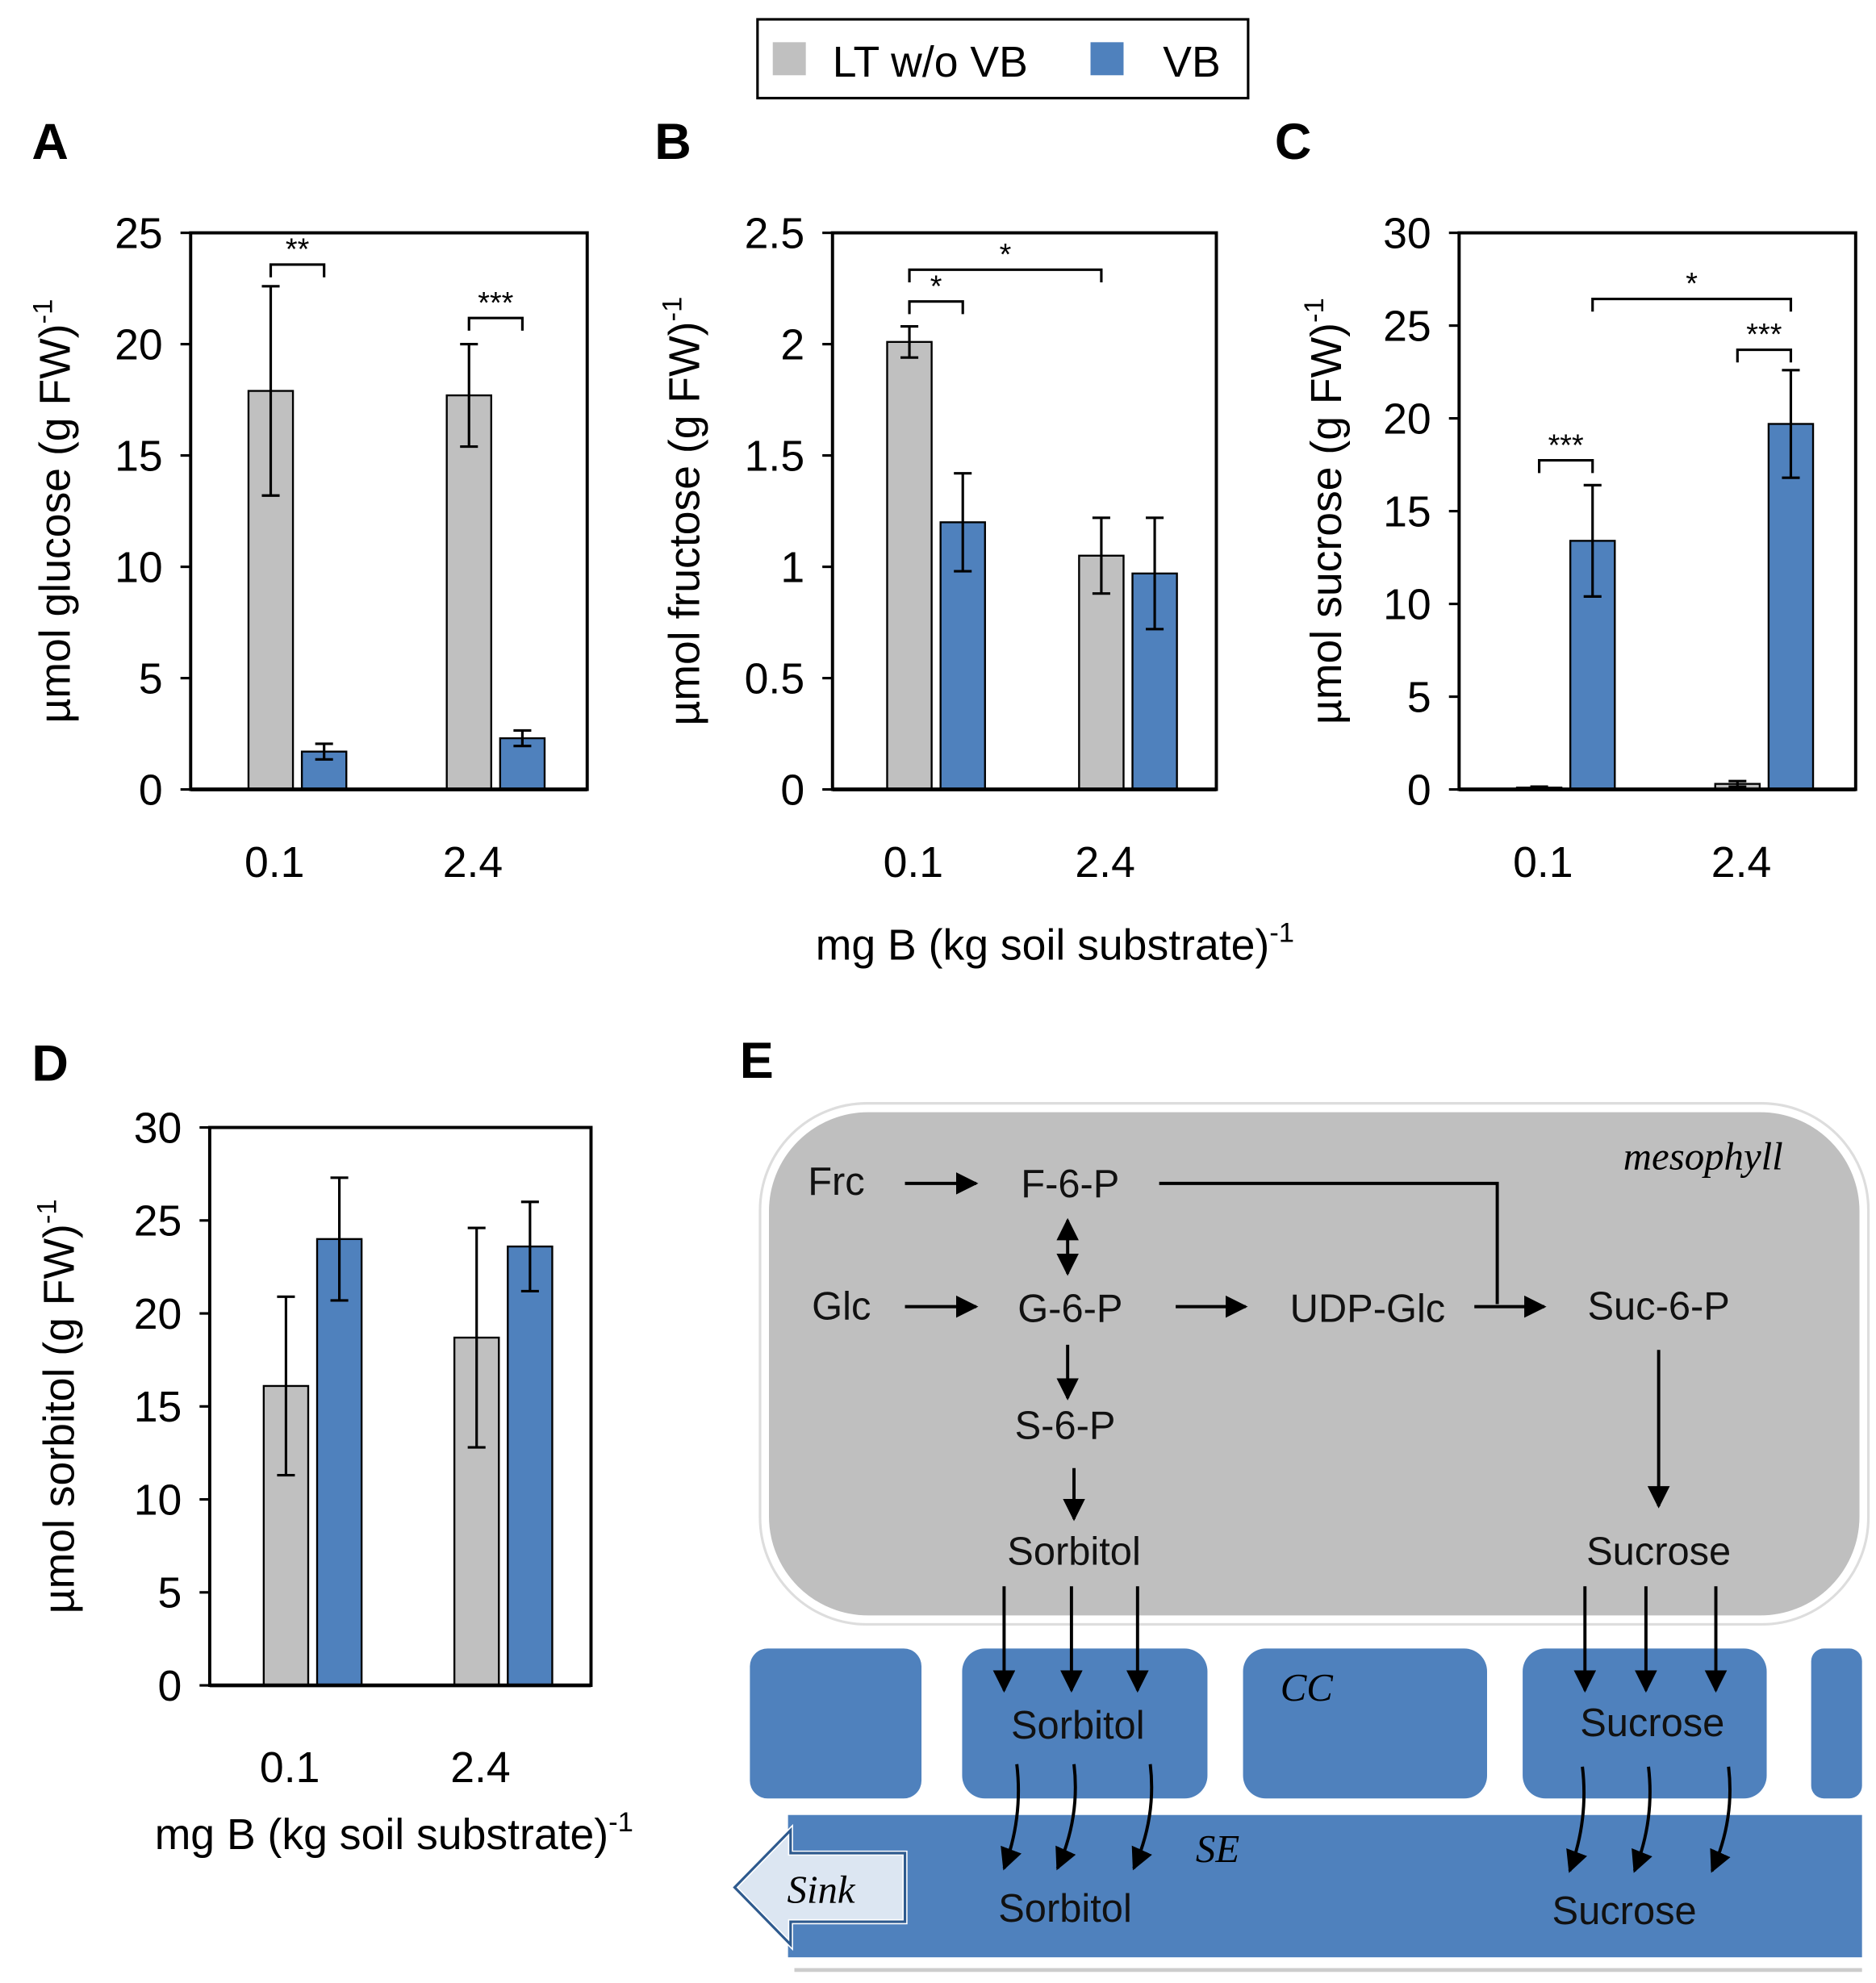 The width and height of the screenshot is (1876, 1983). Describe the element at coordinates (1070, 1184) in the screenshot. I see `node: F-6-P` at that location.